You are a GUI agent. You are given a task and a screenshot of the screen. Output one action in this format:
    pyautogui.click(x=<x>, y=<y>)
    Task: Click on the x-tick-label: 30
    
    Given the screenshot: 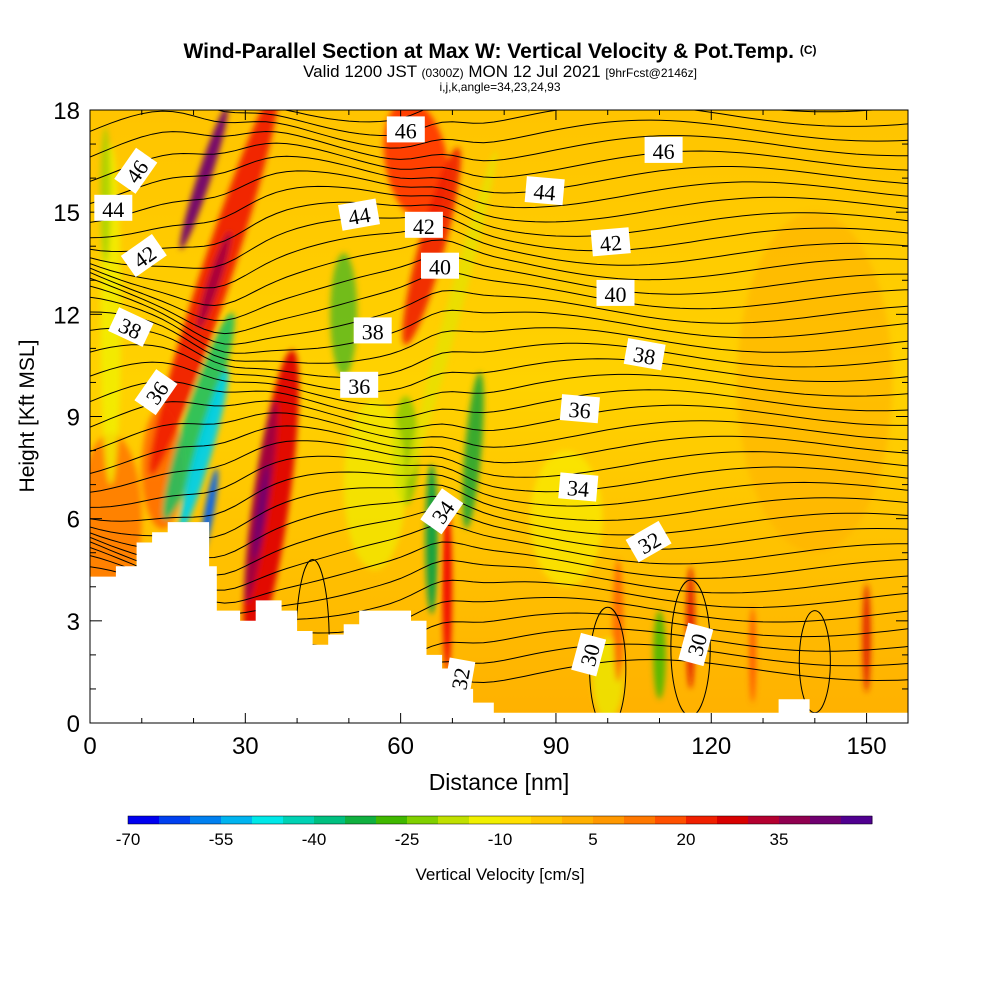 What is the action you would take?
    pyautogui.click(x=245, y=746)
    